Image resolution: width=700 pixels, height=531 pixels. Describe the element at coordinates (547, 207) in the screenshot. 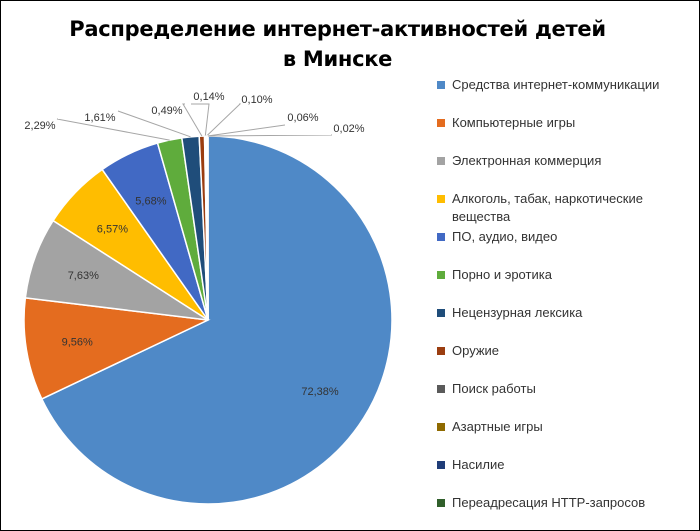

I see `legend-label: Алкоголь, табак, наркотические вещества` at that location.